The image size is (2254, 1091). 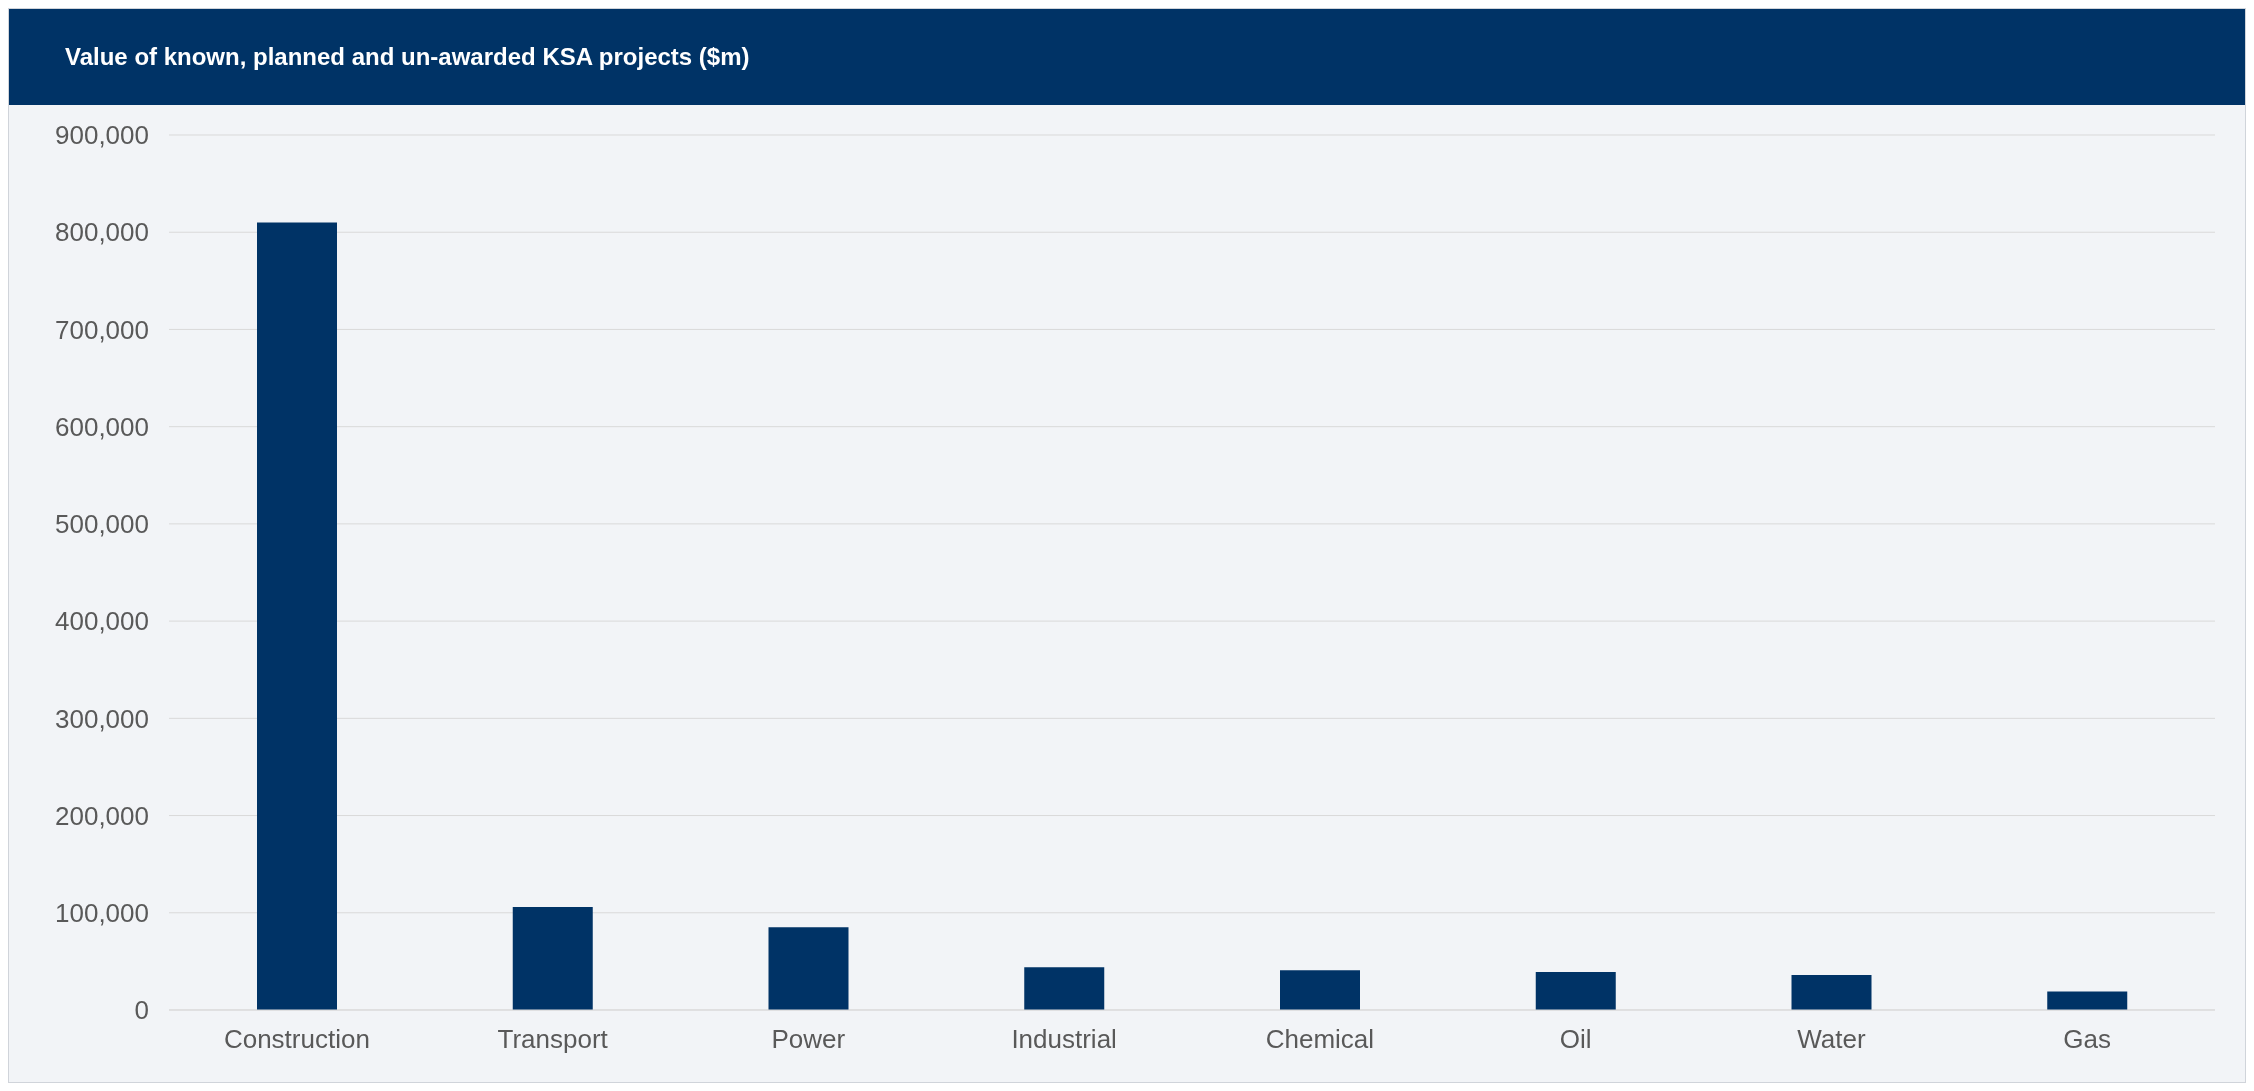 What do you see at coordinates (102, 135) in the screenshot?
I see `y-tick-label: 900,000` at bounding box center [102, 135].